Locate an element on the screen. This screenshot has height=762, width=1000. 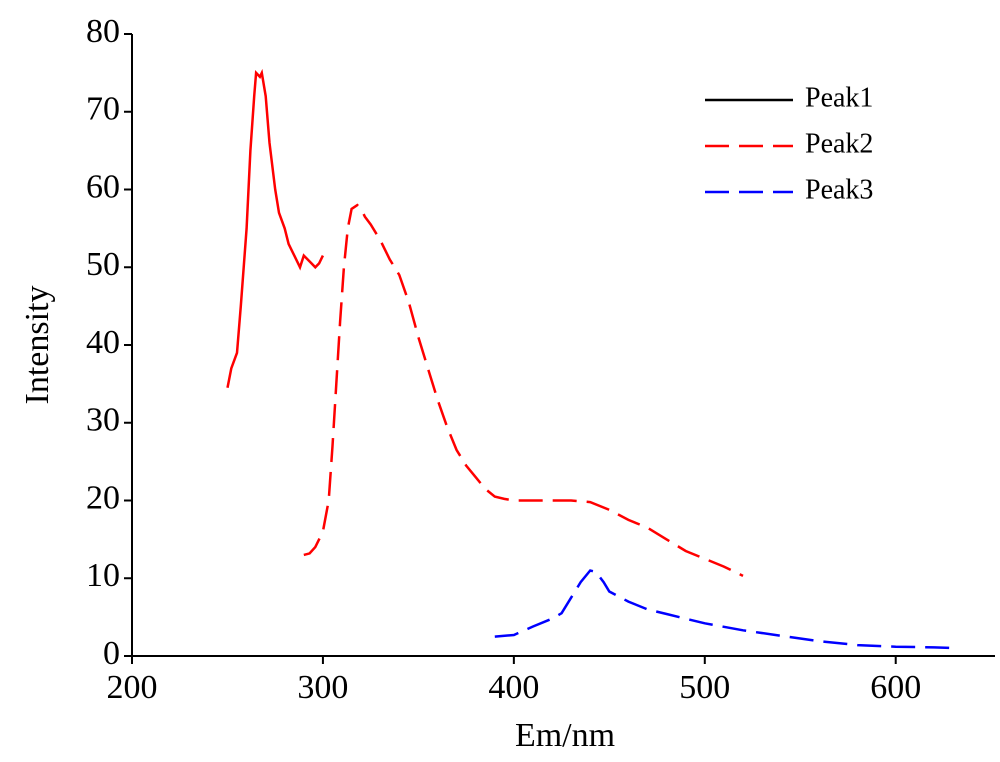
legend-label: Peak1 is located at coordinates (839, 97).